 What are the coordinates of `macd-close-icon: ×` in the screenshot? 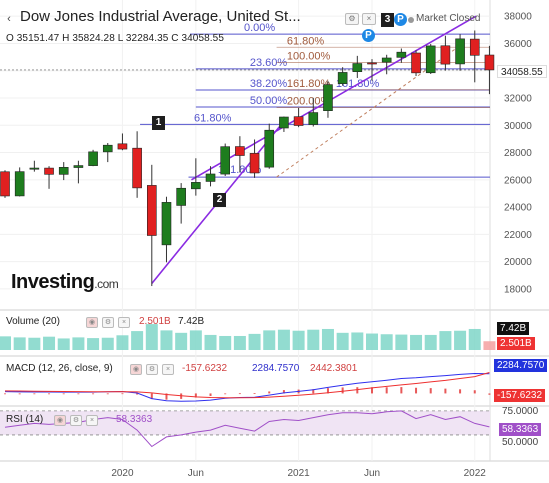 It's located at (168, 369).